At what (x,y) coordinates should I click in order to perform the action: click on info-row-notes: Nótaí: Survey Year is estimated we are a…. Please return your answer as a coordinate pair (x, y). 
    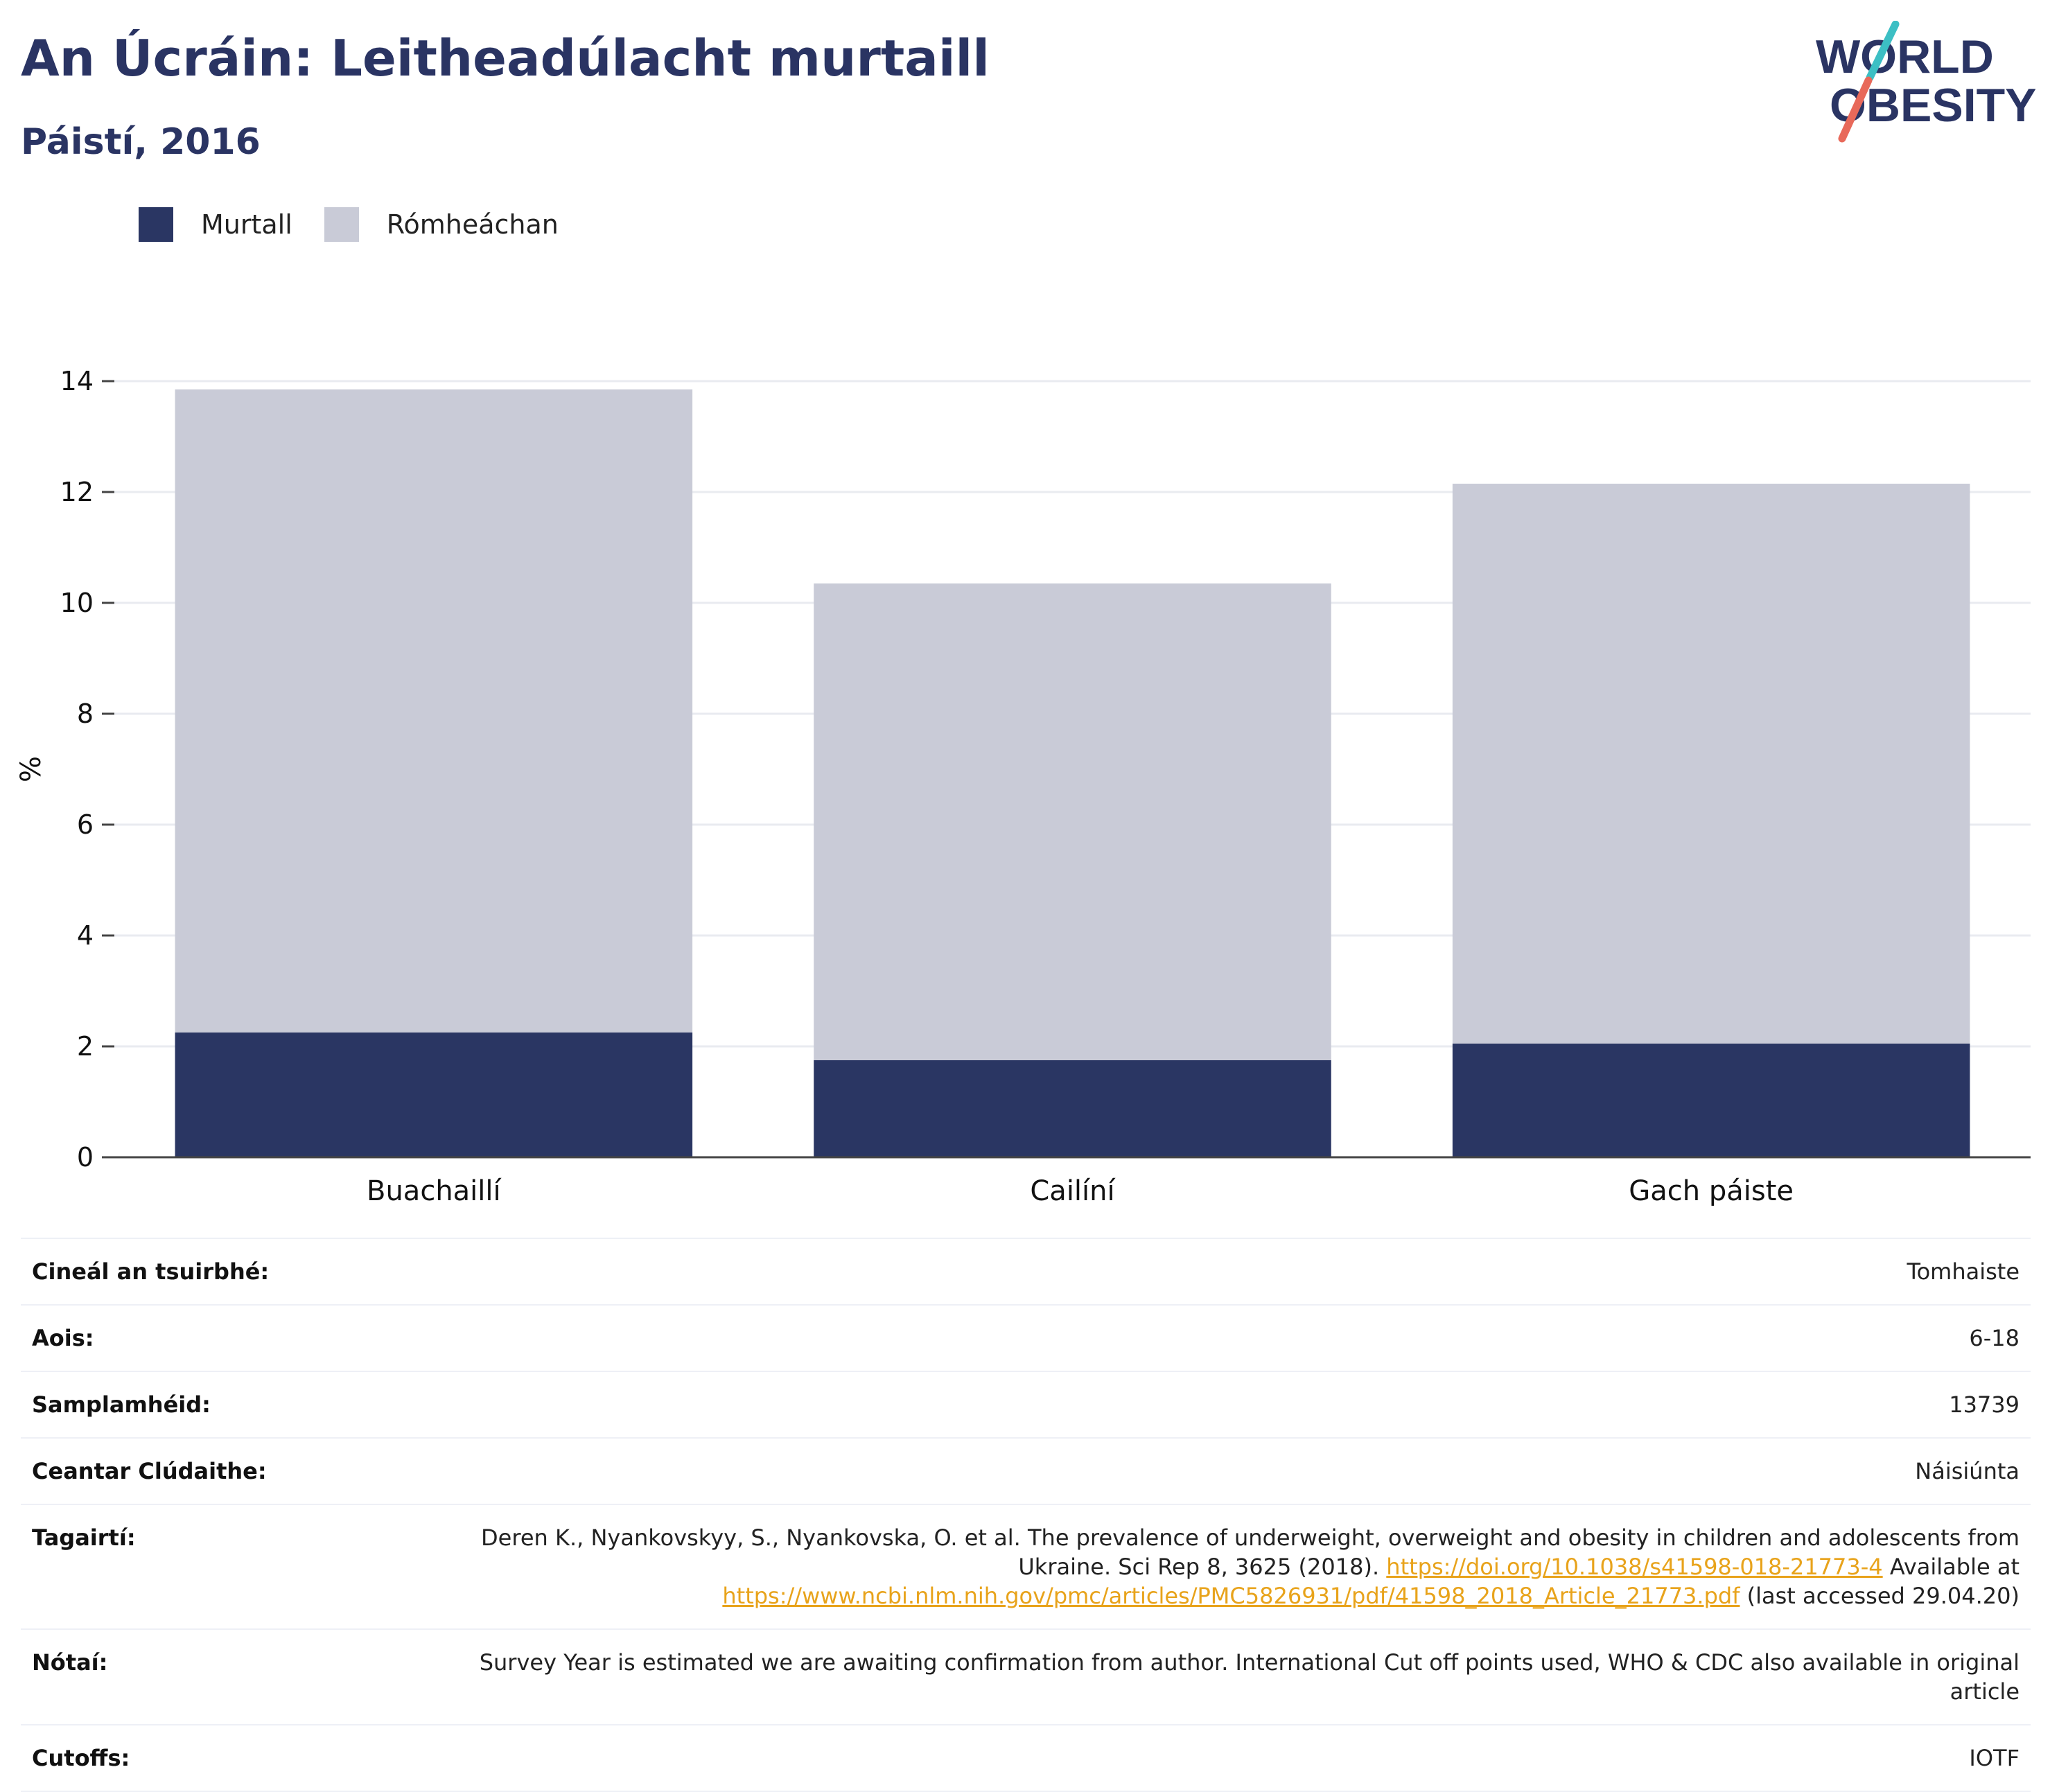
    Looking at the image, I should click on (1026, 1677).